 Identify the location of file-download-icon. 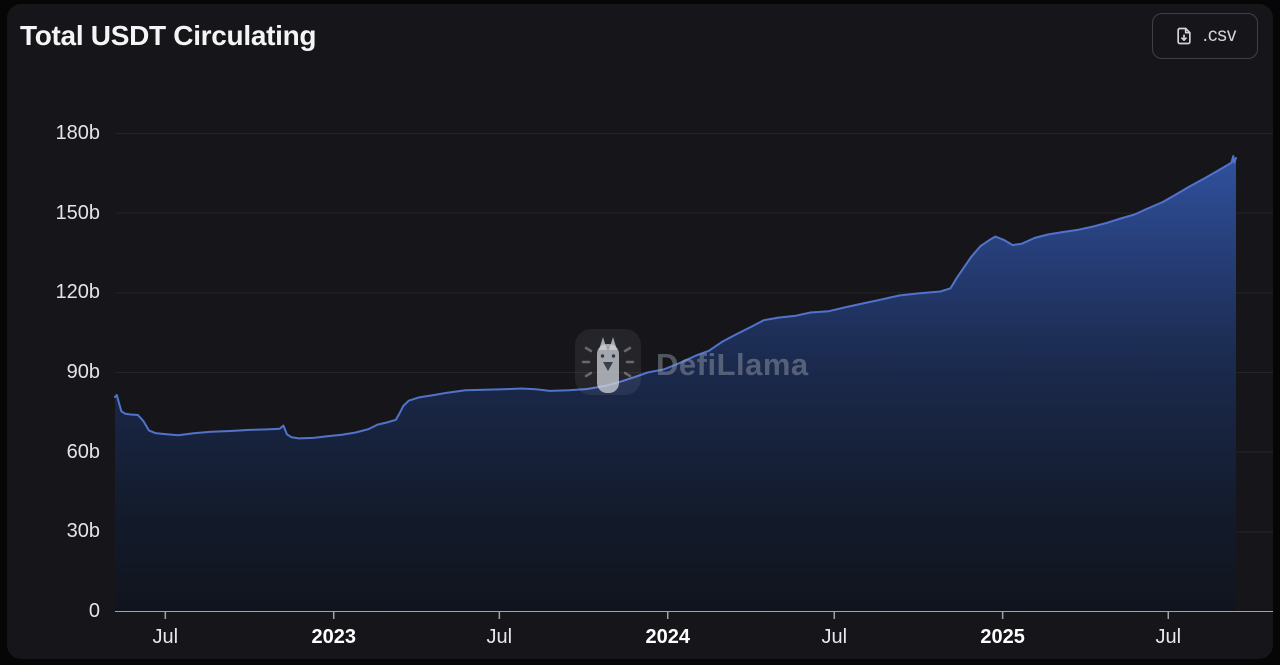
(1184, 36).